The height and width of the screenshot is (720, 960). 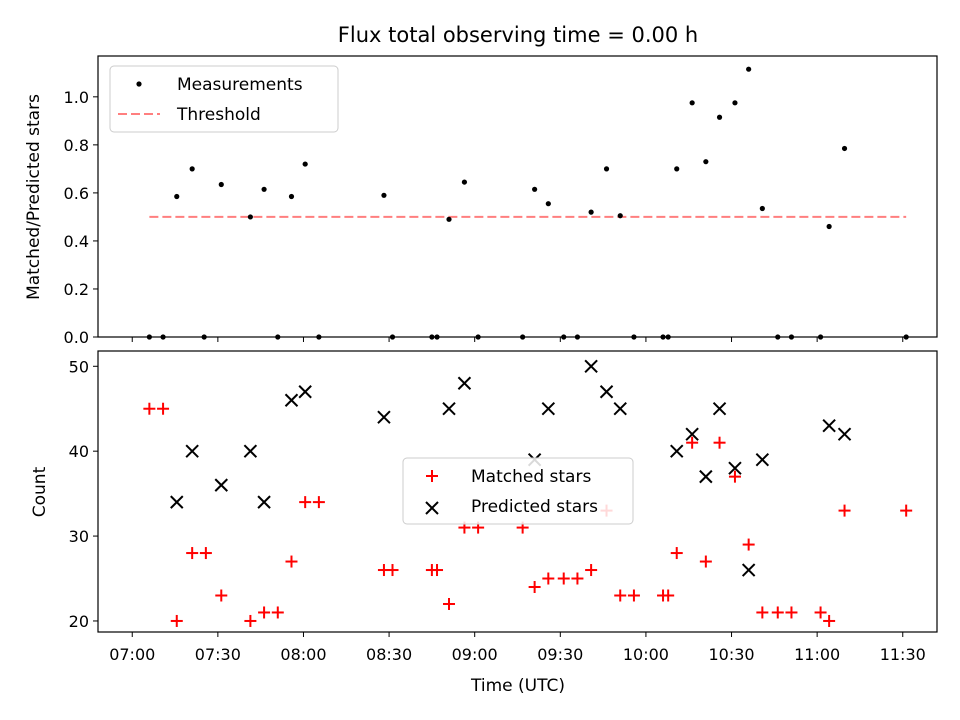 I want to click on bottom-xtick-label: 08:00, so click(x=303, y=654).